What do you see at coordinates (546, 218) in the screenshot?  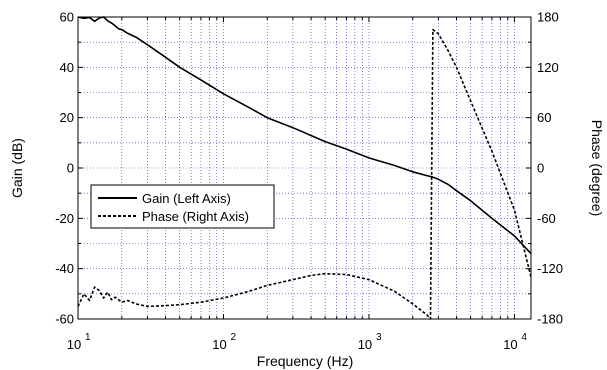 I see `y-right-tick-label: -60` at bounding box center [546, 218].